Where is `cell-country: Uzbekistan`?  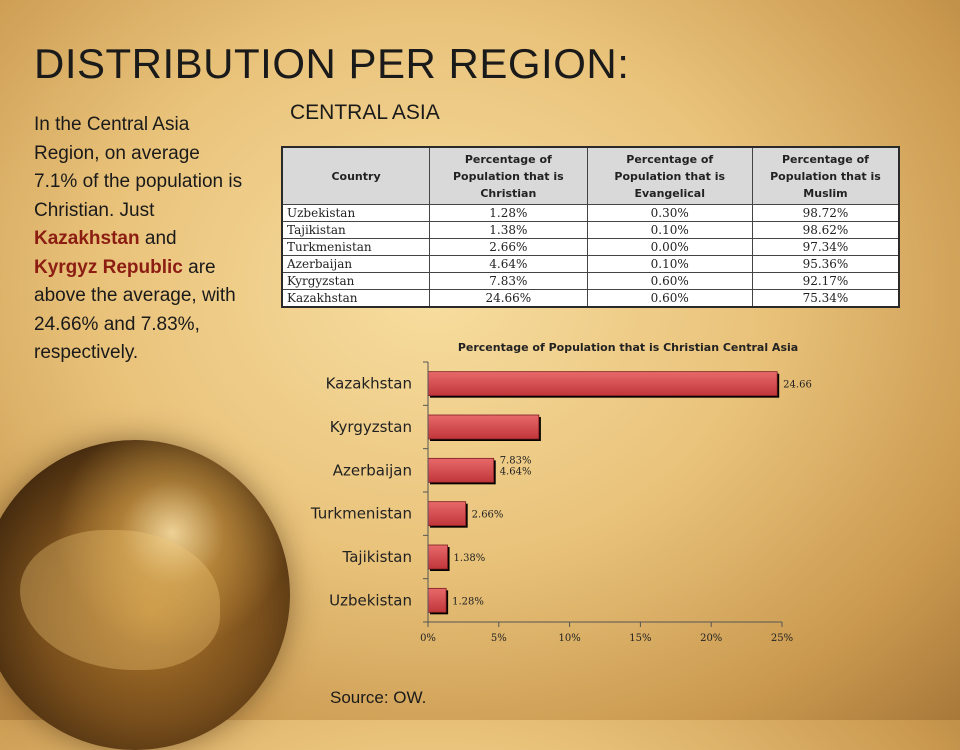
cell-country: Uzbekistan is located at coordinates (356, 213).